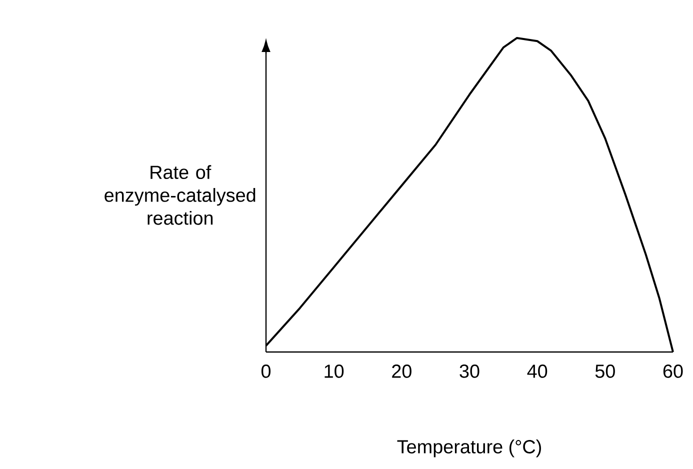 Image resolution: width=693 pixels, height=469 pixels. What do you see at coordinates (537, 371) in the screenshot?
I see `x-tick-label: 40` at bounding box center [537, 371].